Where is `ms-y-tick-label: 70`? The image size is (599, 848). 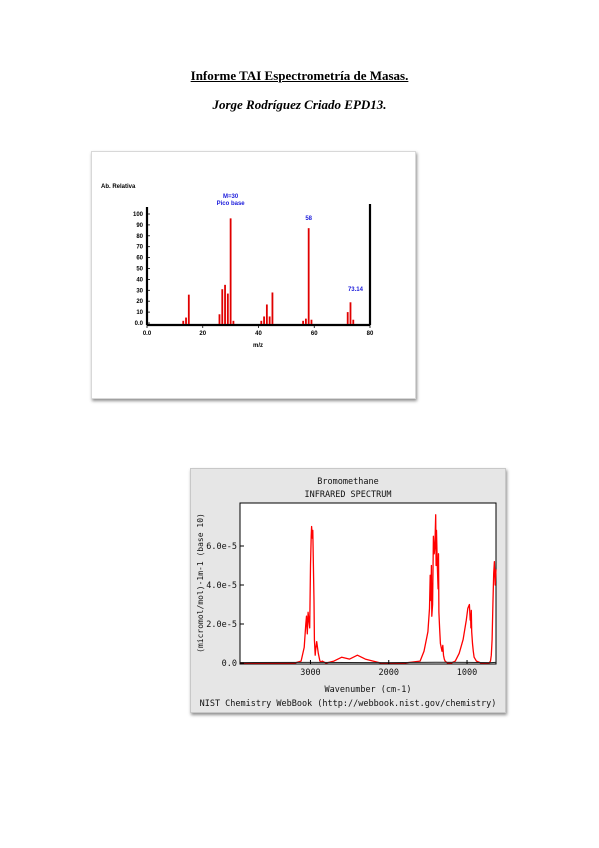 ms-y-tick-label: 70 is located at coordinates (139, 248).